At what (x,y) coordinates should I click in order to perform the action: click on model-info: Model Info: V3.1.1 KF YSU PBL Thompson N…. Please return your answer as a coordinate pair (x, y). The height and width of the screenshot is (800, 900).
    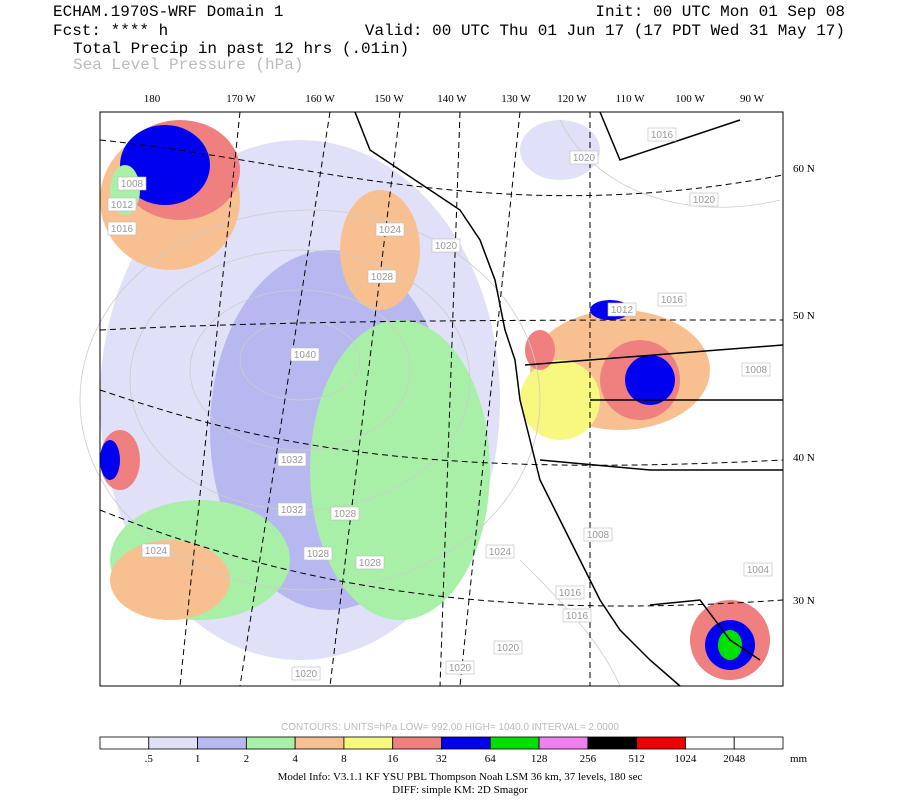
    Looking at the image, I should click on (460, 777).